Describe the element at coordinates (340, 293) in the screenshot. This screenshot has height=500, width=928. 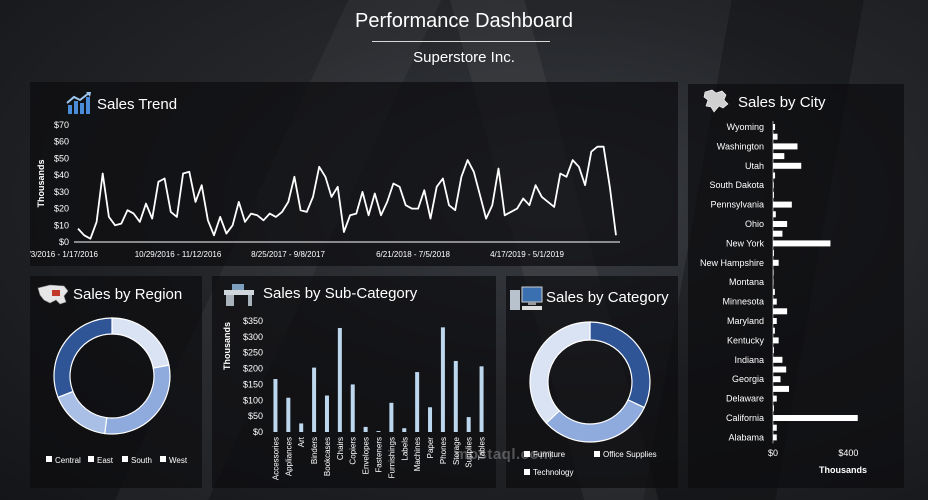
I see `sales-by-subcategory-title: Sales by Sub-Category` at that location.